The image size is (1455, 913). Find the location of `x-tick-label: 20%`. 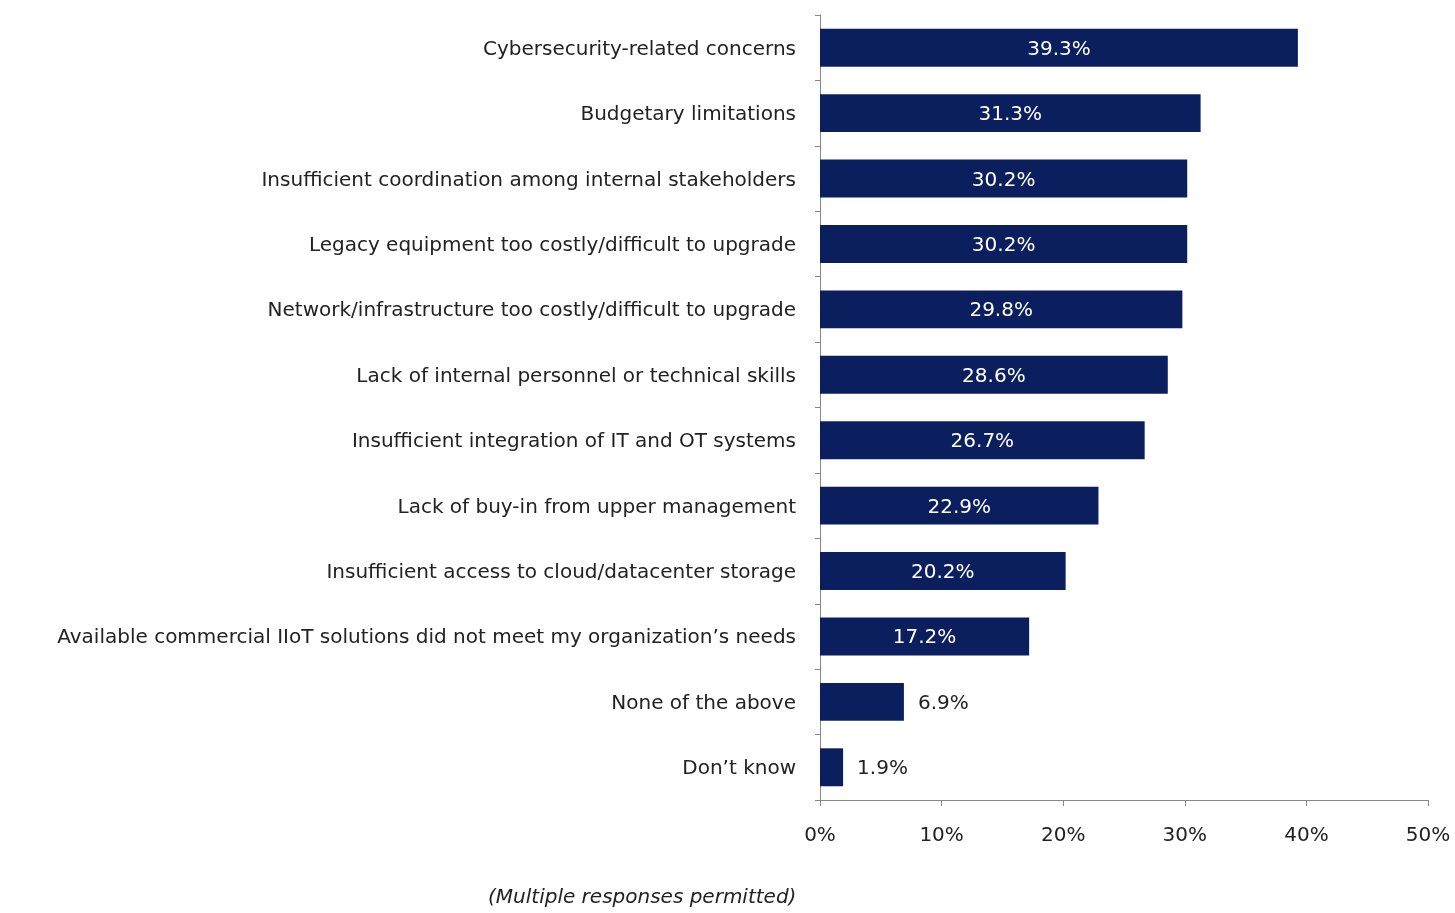

x-tick-label: 20% is located at coordinates (1063, 834).